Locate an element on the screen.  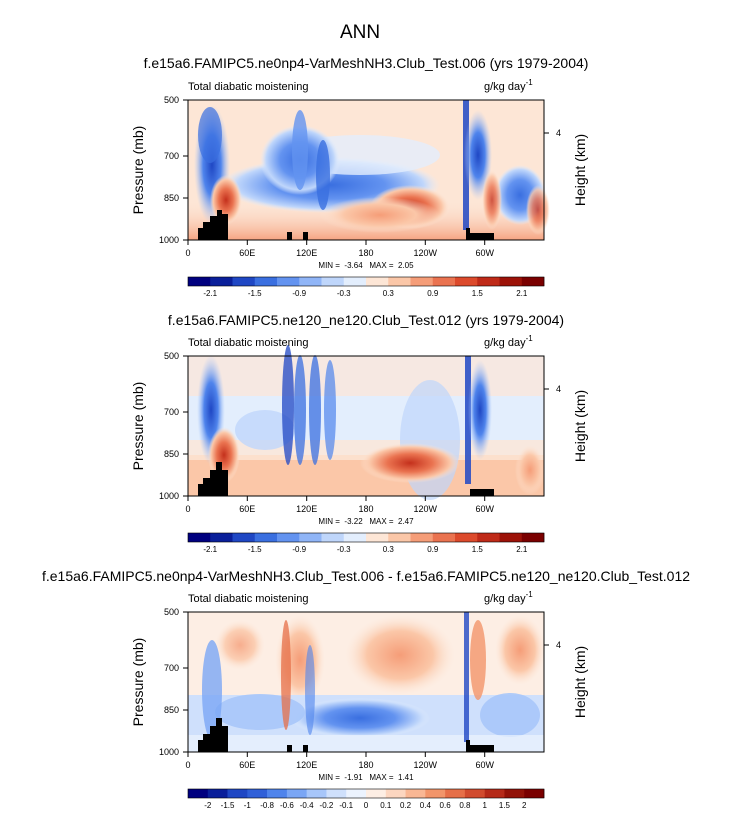
panel-2-ytick: 700 is located at coordinates (171, 412).